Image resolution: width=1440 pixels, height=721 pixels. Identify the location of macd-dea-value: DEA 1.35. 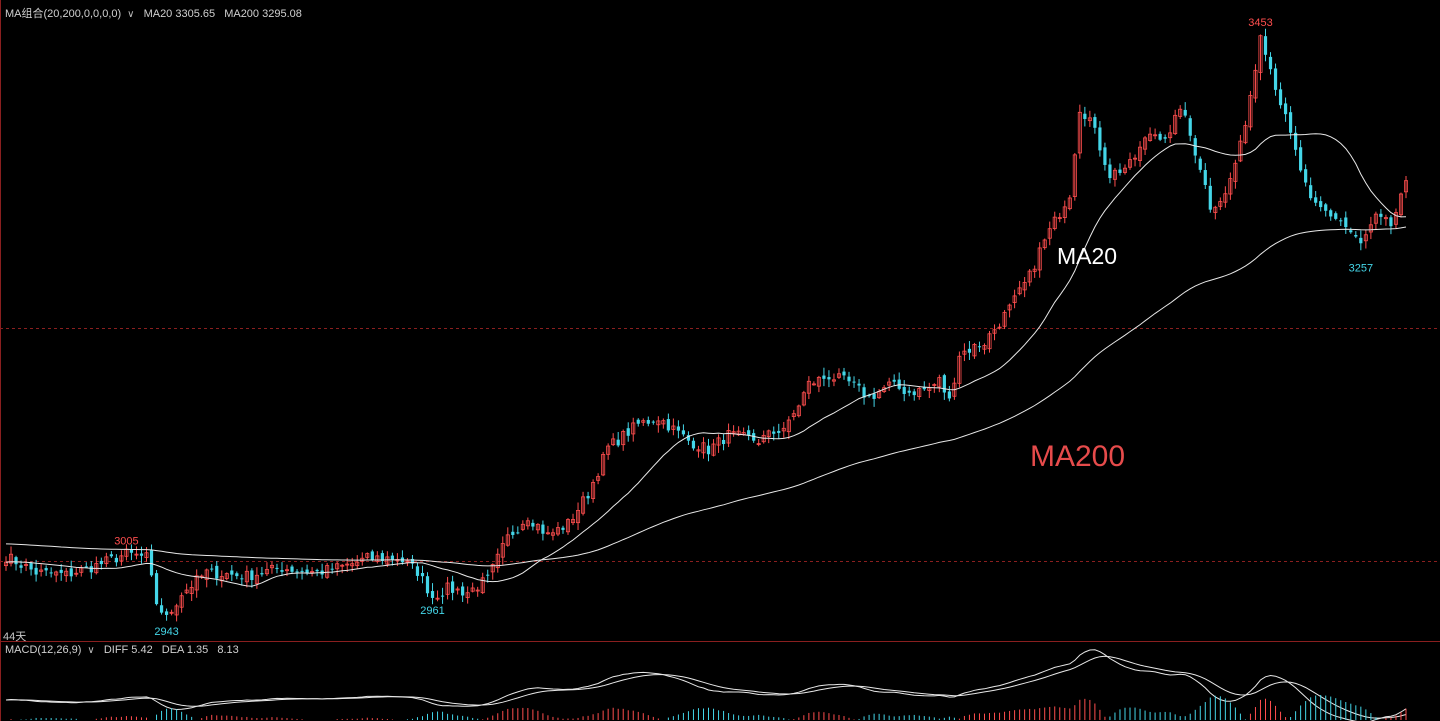
(185, 650).